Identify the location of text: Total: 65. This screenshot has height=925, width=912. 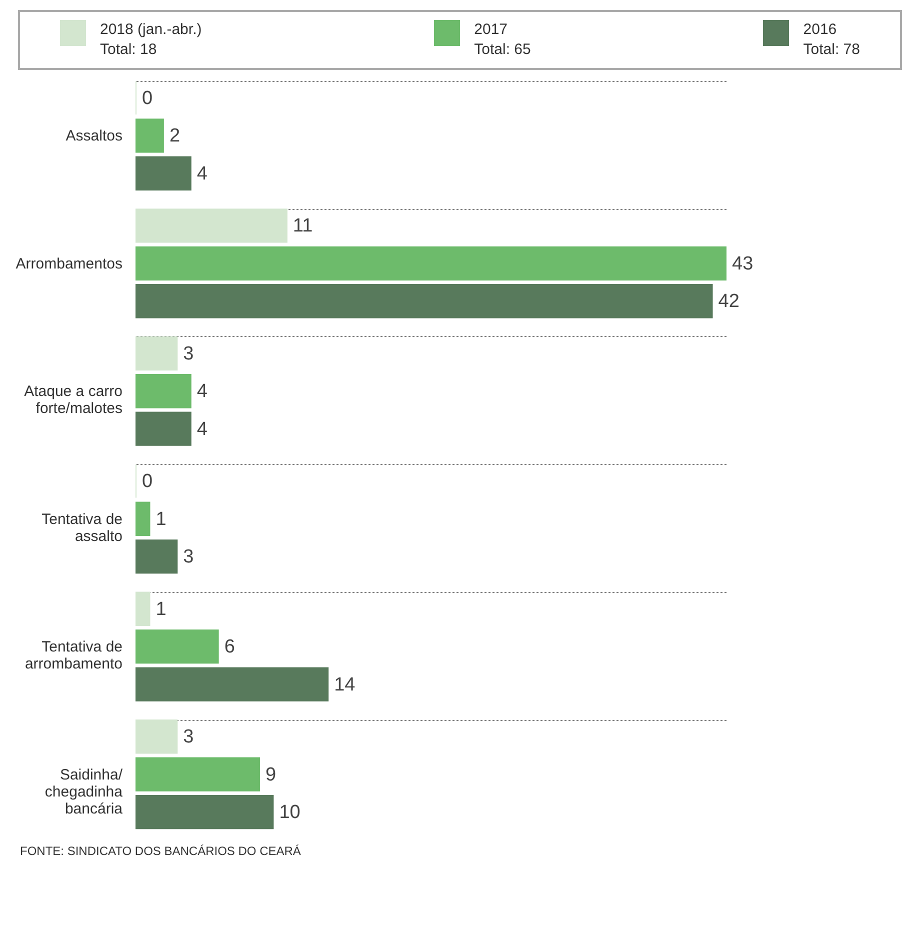
(502, 50).